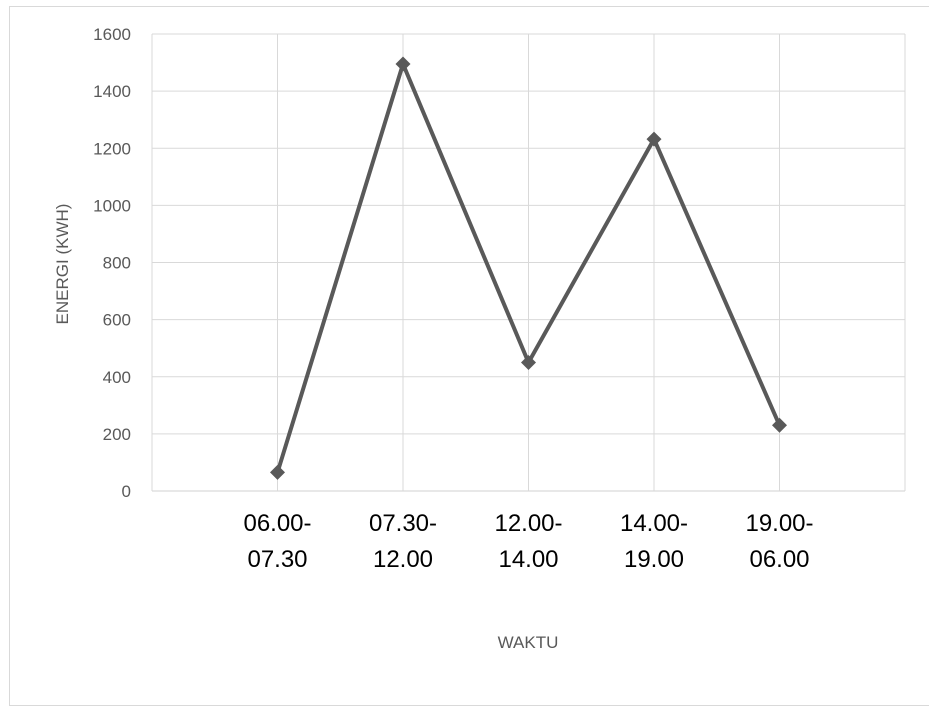  Describe the element at coordinates (117, 320) in the screenshot. I see `y-tick-label: 600` at that location.